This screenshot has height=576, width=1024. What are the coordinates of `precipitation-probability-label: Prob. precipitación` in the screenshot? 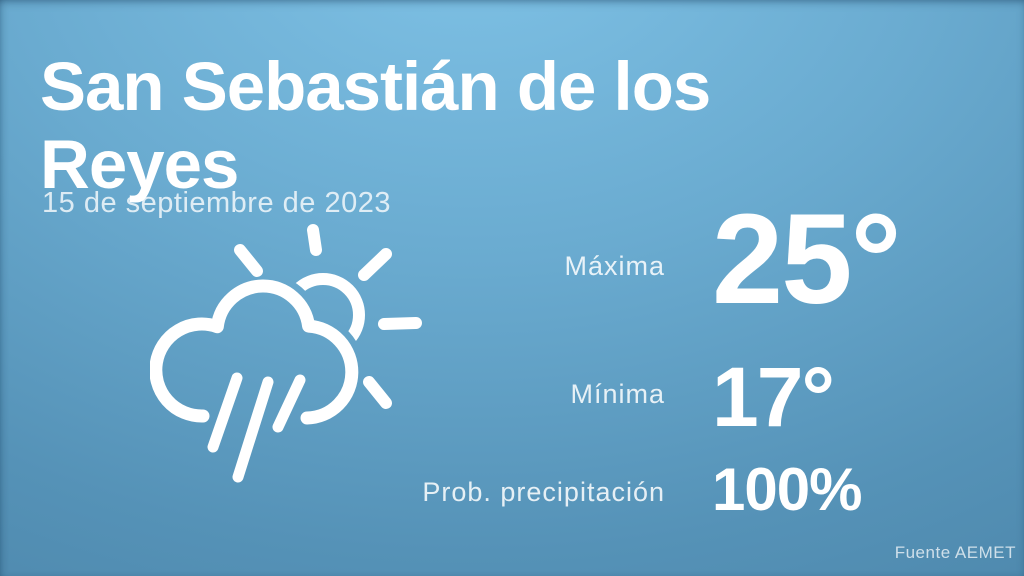 It's located at (543, 492).